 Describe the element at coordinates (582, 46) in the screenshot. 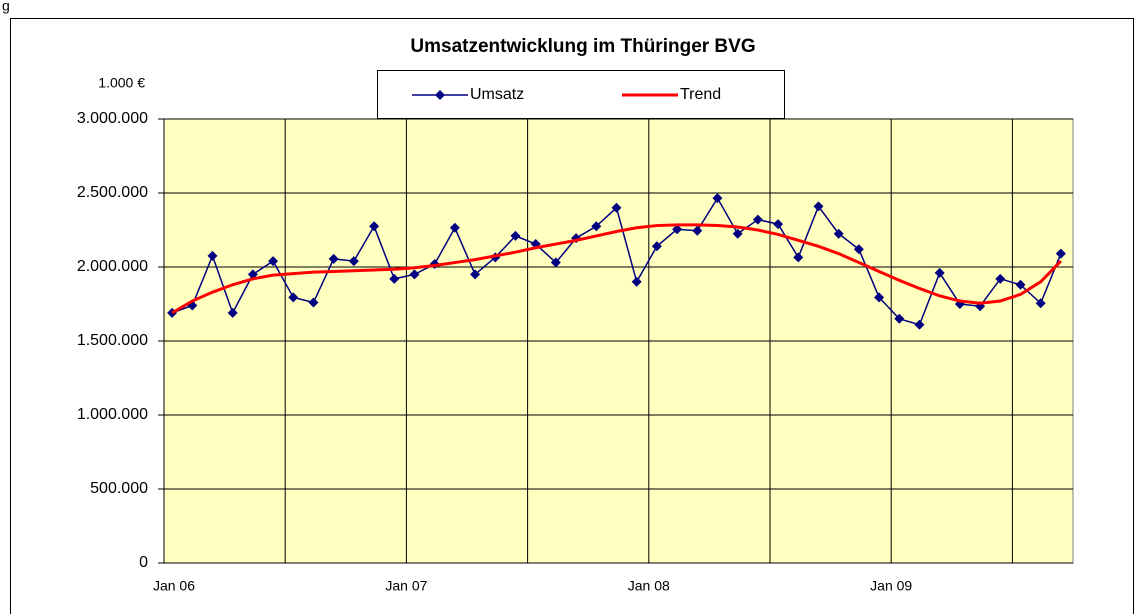

I see `chart-title: Umsatzentwicklung im Thüringer BVG` at that location.